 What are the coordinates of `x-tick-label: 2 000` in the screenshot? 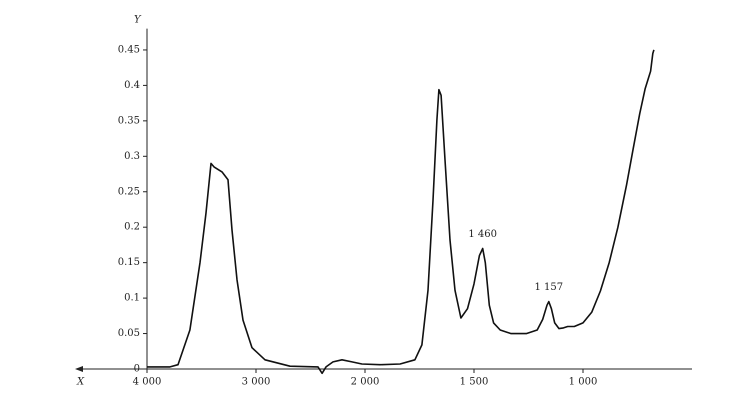 It's located at (365, 382).